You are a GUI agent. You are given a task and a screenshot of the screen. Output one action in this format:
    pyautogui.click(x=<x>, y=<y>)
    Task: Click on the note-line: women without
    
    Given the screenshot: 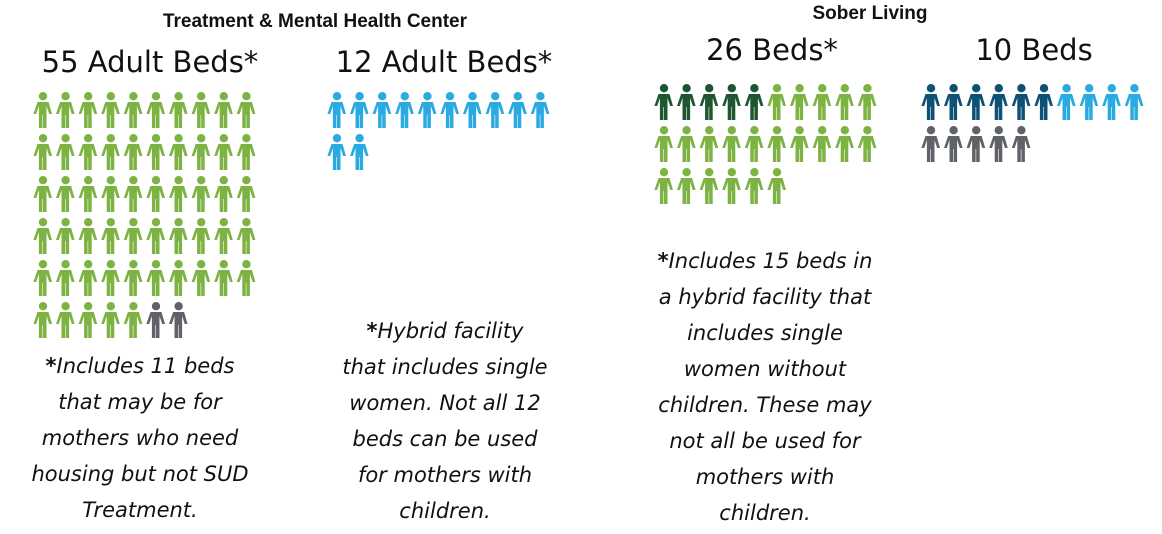 What is the action you would take?
    pyautogui.click(x=765, y=369)
    